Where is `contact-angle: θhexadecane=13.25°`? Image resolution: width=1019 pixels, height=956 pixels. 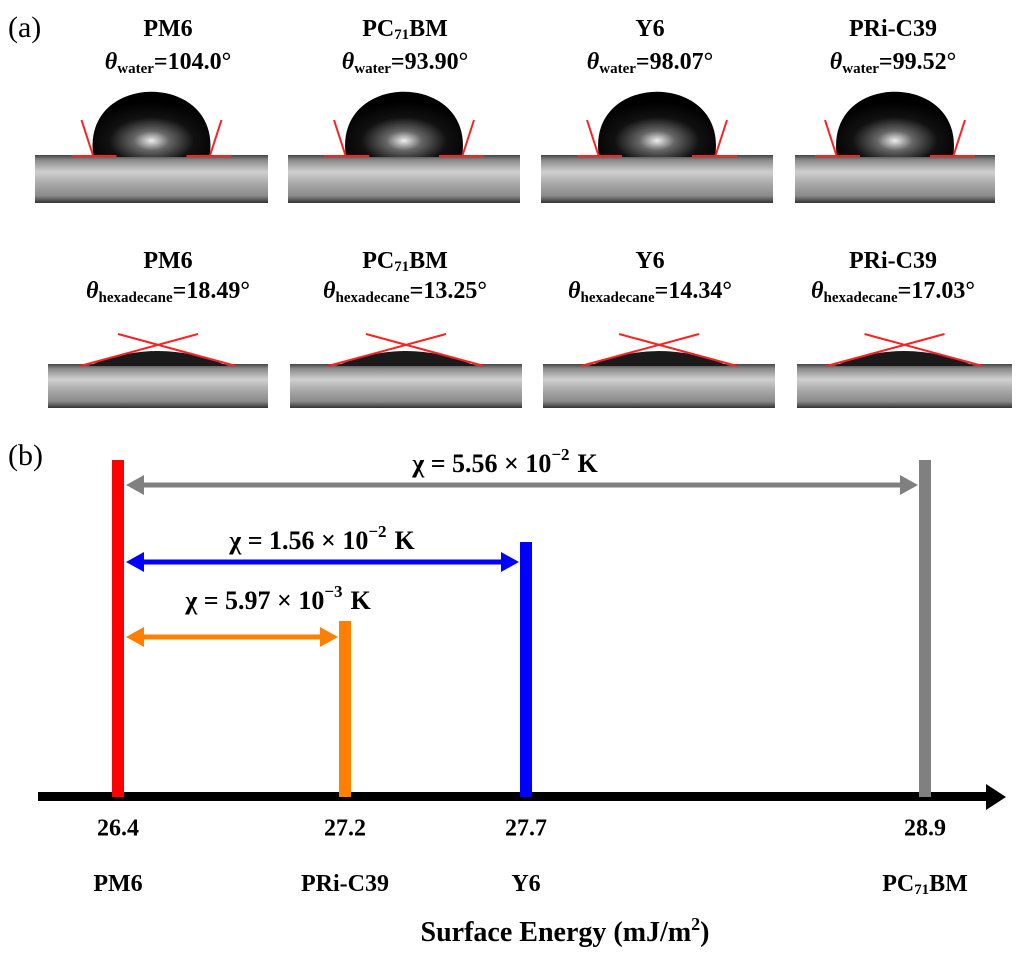 contact-angle: θhexadecane=13.25° is located at coordinates (405, 292).